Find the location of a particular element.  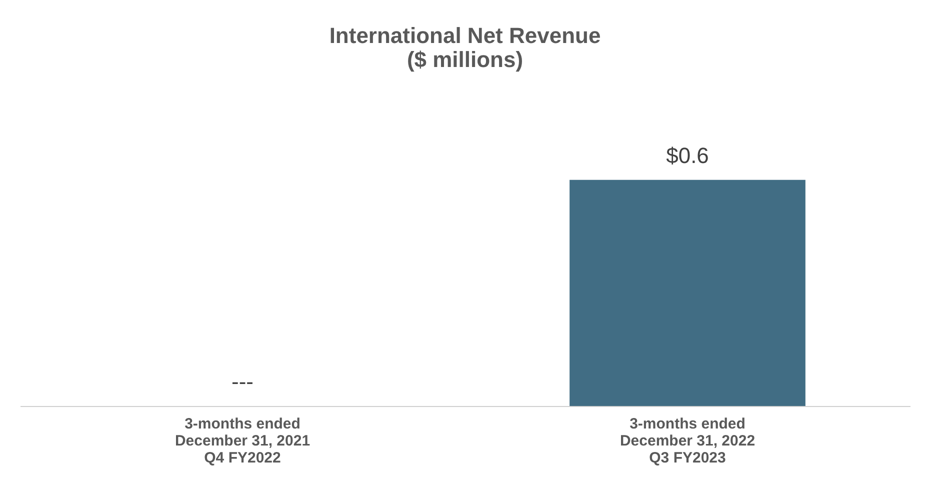

data-label: --- is located at coordinates (243, 381).